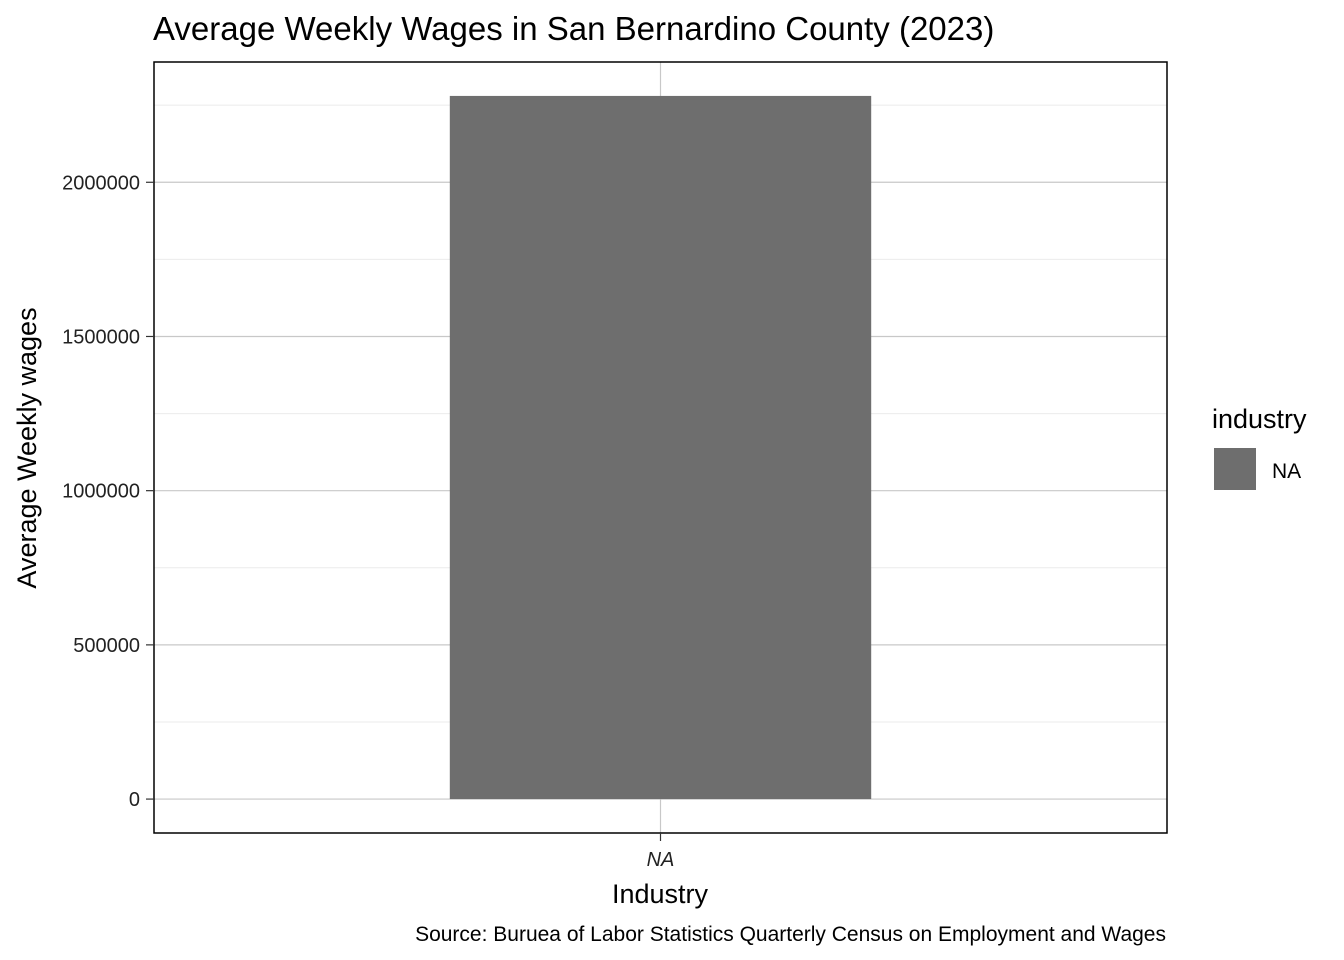 Image resolution: width=1344 pixels, height=960 pixels. I want to click on x-tick-label: NA, so click(661, 860).